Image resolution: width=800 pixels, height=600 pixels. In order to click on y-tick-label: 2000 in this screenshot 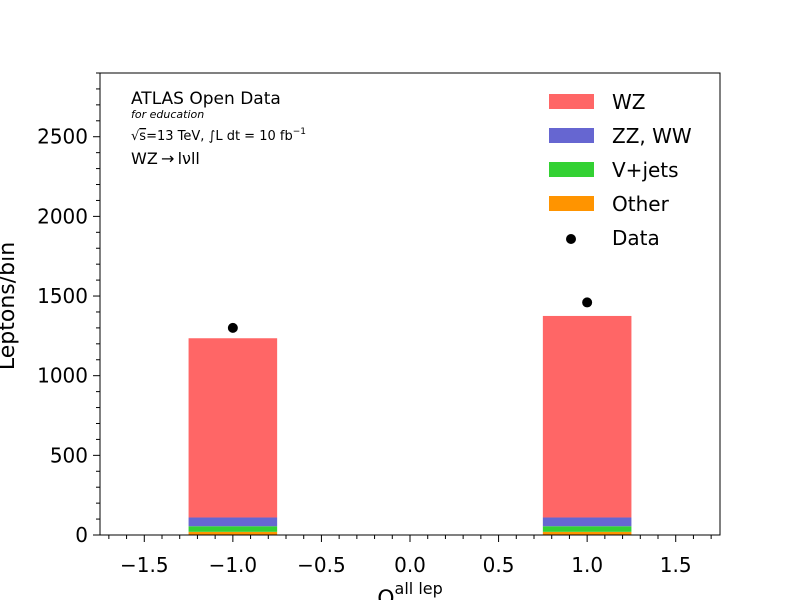, I will do `click(62, 216)`.